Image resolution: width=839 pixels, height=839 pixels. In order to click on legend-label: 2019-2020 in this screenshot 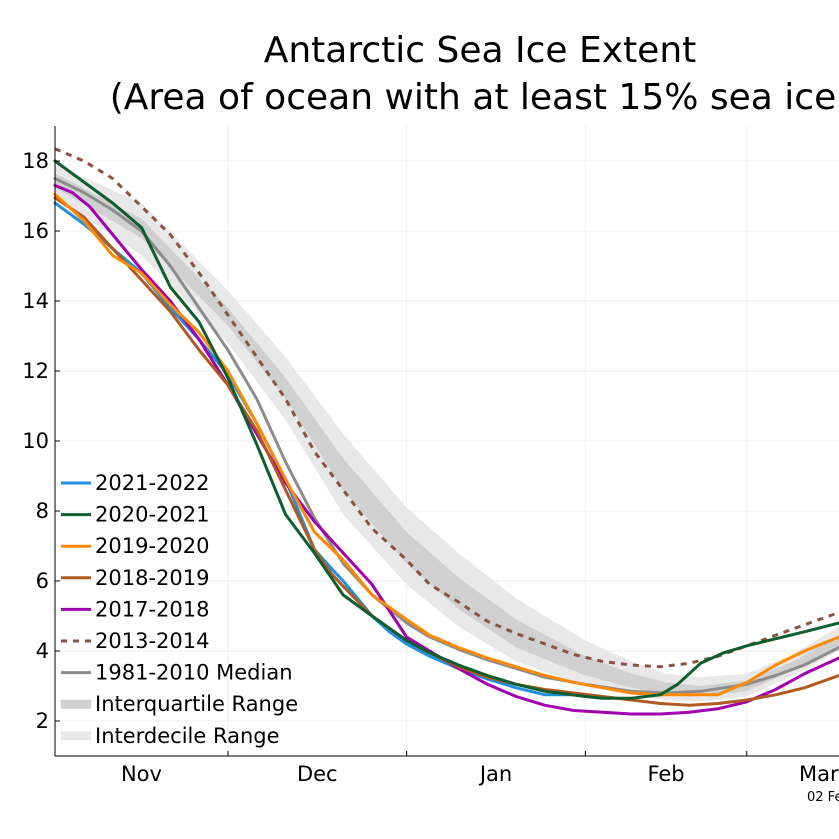, I will do `click(152, 546)`.